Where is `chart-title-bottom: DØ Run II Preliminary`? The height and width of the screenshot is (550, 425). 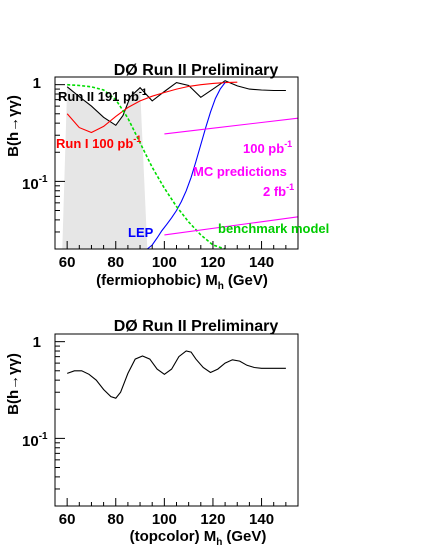
chart-title-bottom: DØ Run II Preliminary is located at coordinates (196, 326).